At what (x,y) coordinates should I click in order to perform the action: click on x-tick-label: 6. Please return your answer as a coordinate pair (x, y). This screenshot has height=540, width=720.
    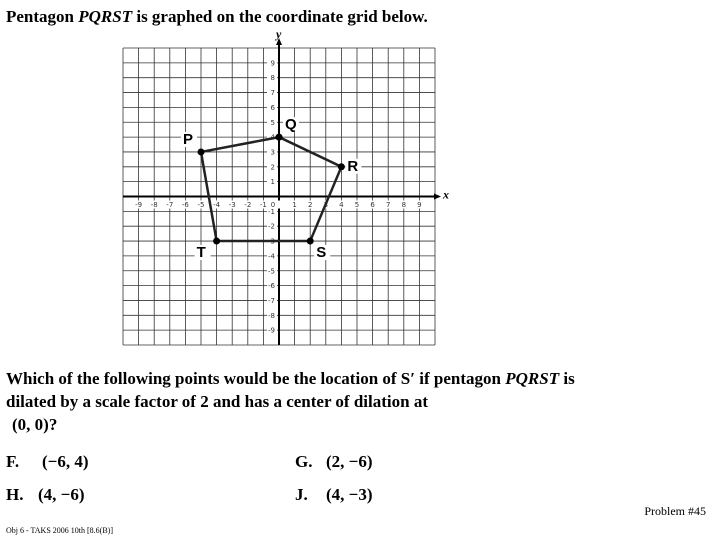
    Looking at the image, I should click on (372, 205).